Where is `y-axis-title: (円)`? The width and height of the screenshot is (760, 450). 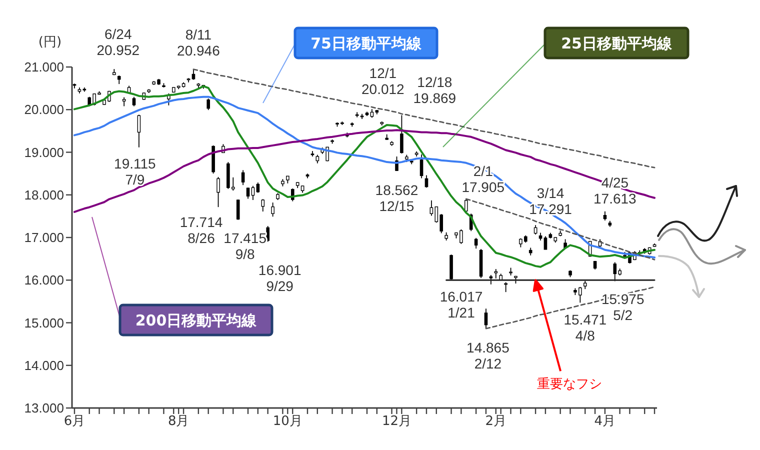
y-axis-title: (円) is located at coordinates (50, 42).